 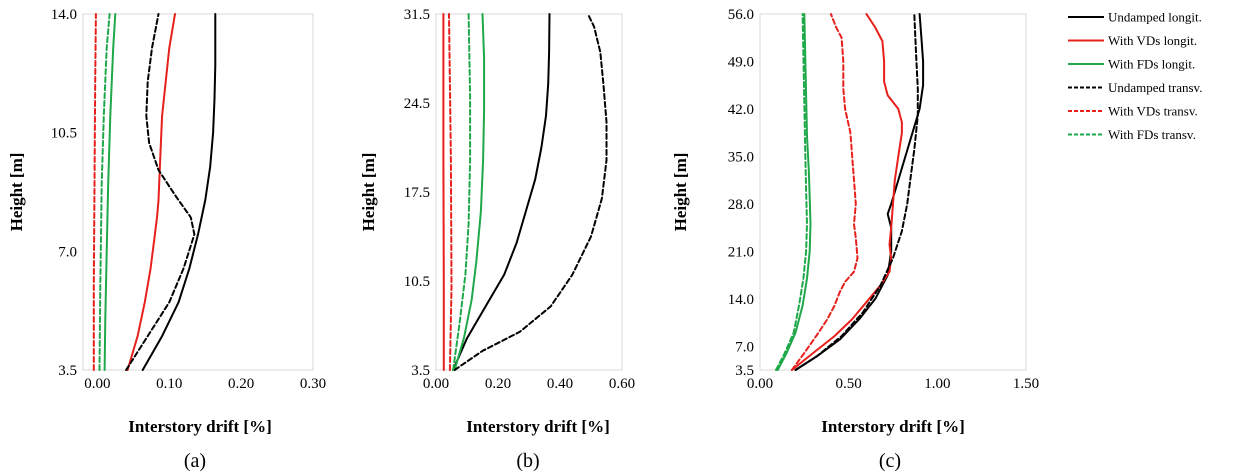 What do you see at coordinates (1155, 87) in the screenshot?
I see `legend-label: Undamped transv.` at bounding box center [1155, 87].